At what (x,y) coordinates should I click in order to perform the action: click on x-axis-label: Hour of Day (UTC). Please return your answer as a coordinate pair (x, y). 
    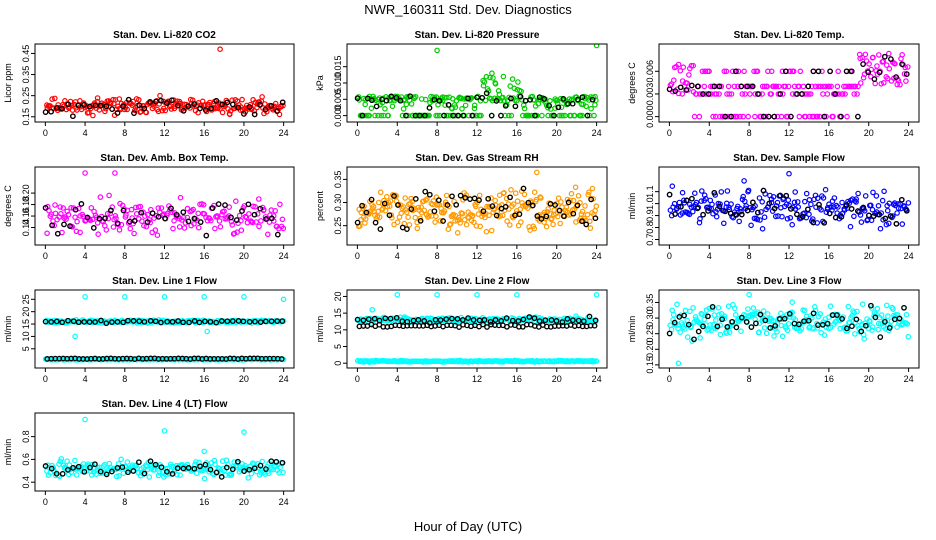
    Looking at the image, I should click on (468, 526).